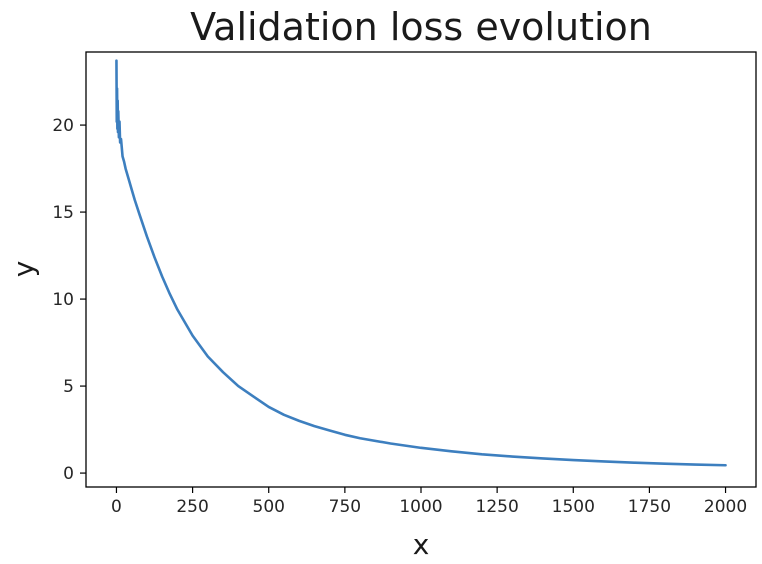 The width and height of the screenshot is (762, 564). What do you see at coordinates (345, 507) in the screenshot?
I see `x-tick-label: 750` at bounding box center [345, 507].